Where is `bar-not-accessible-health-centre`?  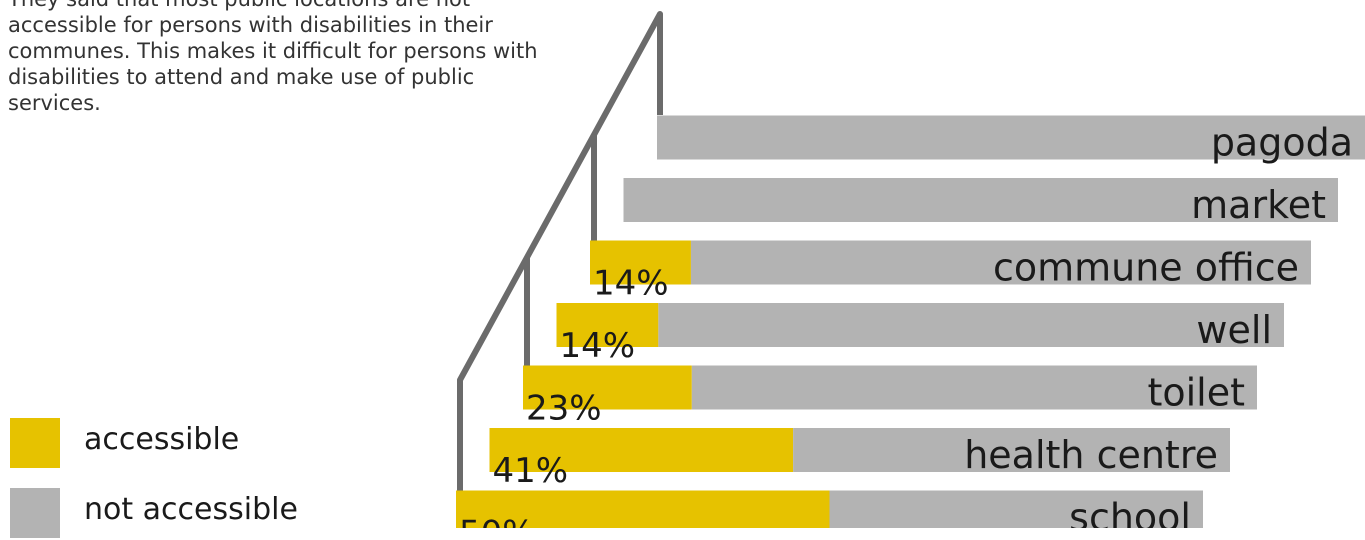 bar-not-accessible-health-centre is located at coordinates (1011, 450).